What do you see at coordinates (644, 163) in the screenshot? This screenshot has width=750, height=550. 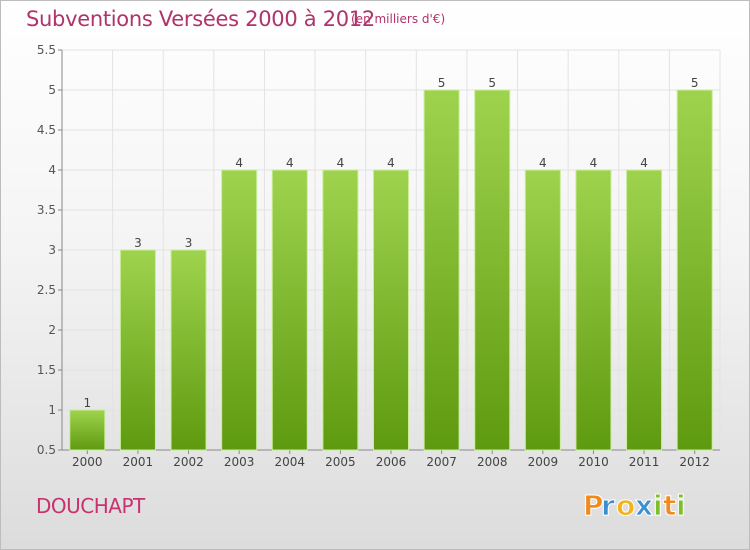 I see `data-label-2011: 4` at bounding box center [644, 163].